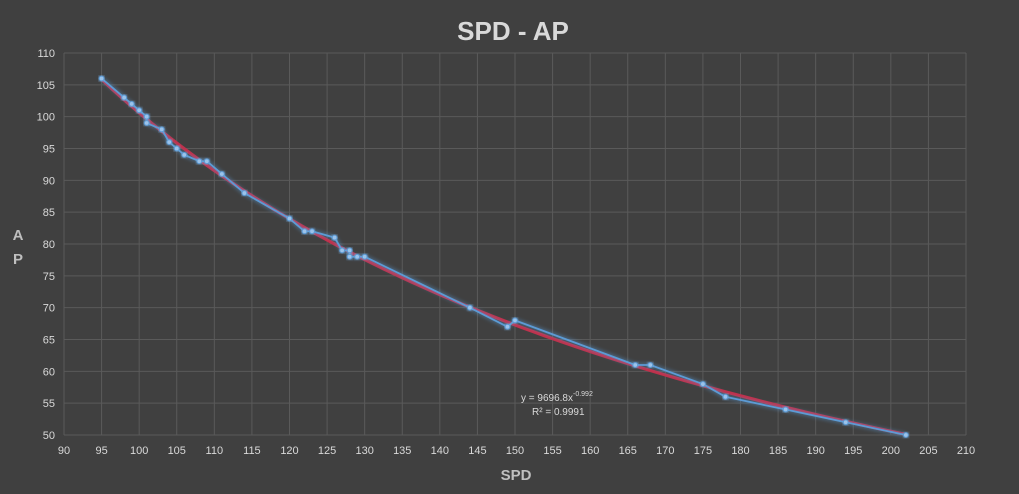  What do you see at coordinates (327, 451) in the screenshot?
I see `x-tick-label: 125` at bounding box center [327, 451].